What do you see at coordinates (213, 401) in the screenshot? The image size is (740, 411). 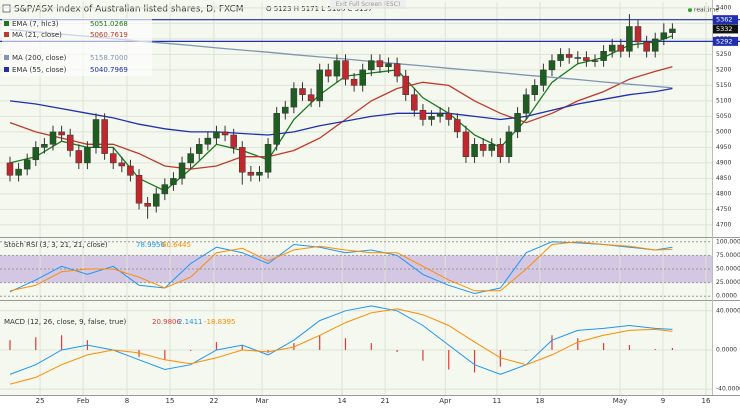 I see `x-tick-label: 22` at bounding box center [213, 401].